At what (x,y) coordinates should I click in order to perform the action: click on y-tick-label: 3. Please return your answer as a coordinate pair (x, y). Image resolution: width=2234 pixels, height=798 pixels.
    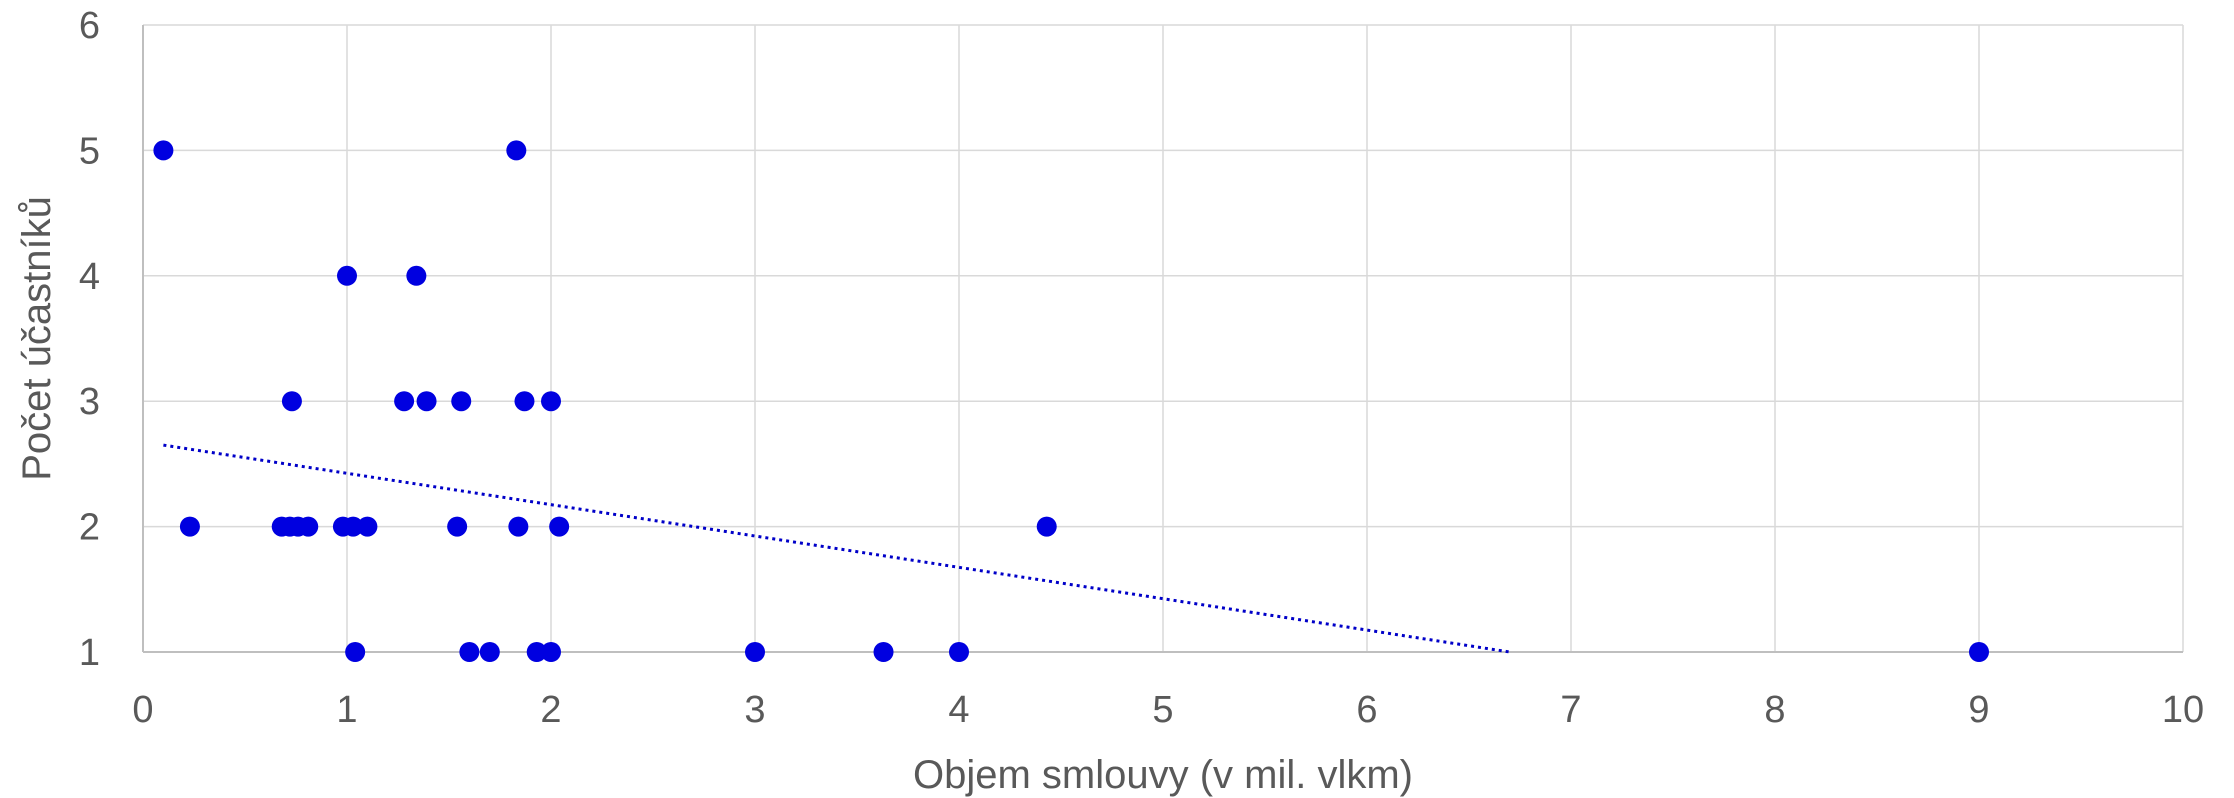
    Looking at the image, I should click on (89, 402).